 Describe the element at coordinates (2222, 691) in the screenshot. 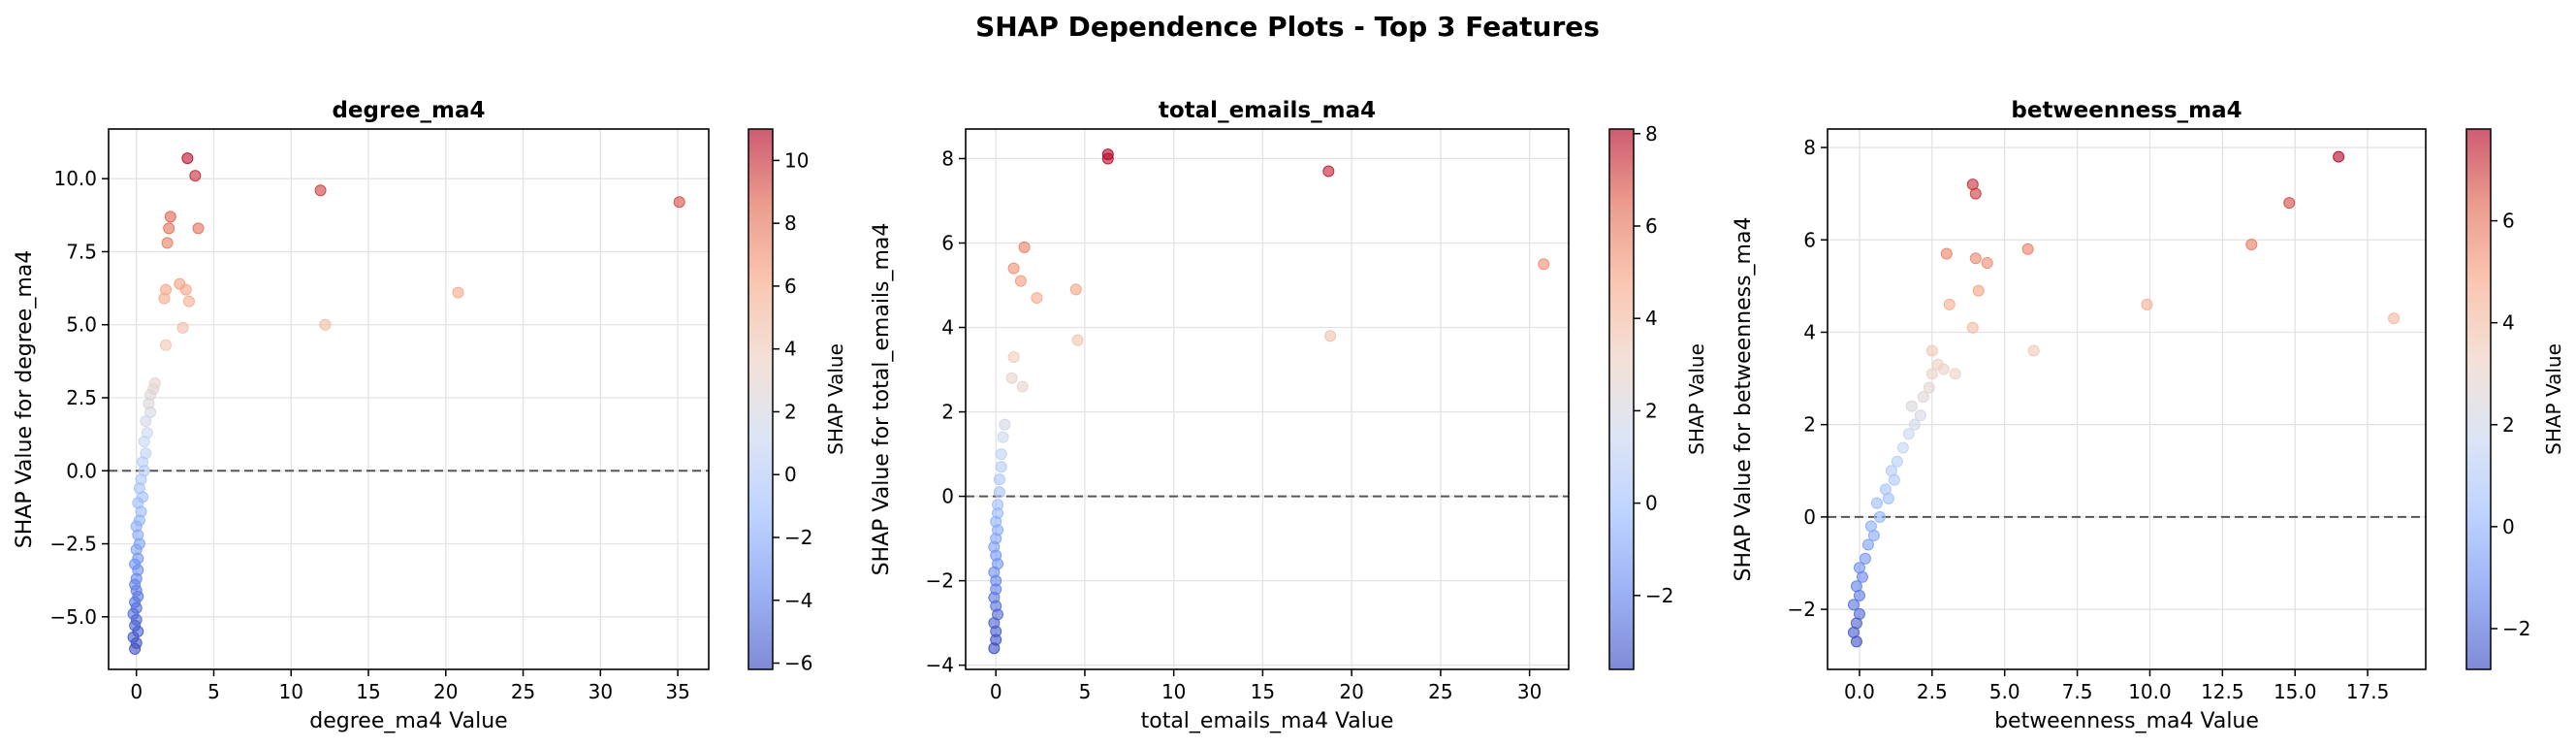

I see `x-tick-label: 12.5` at that location.